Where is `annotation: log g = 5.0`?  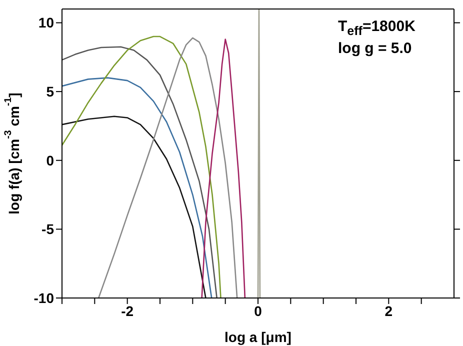
annotation: log g = 5.0 is located at coordinates (375, 49).